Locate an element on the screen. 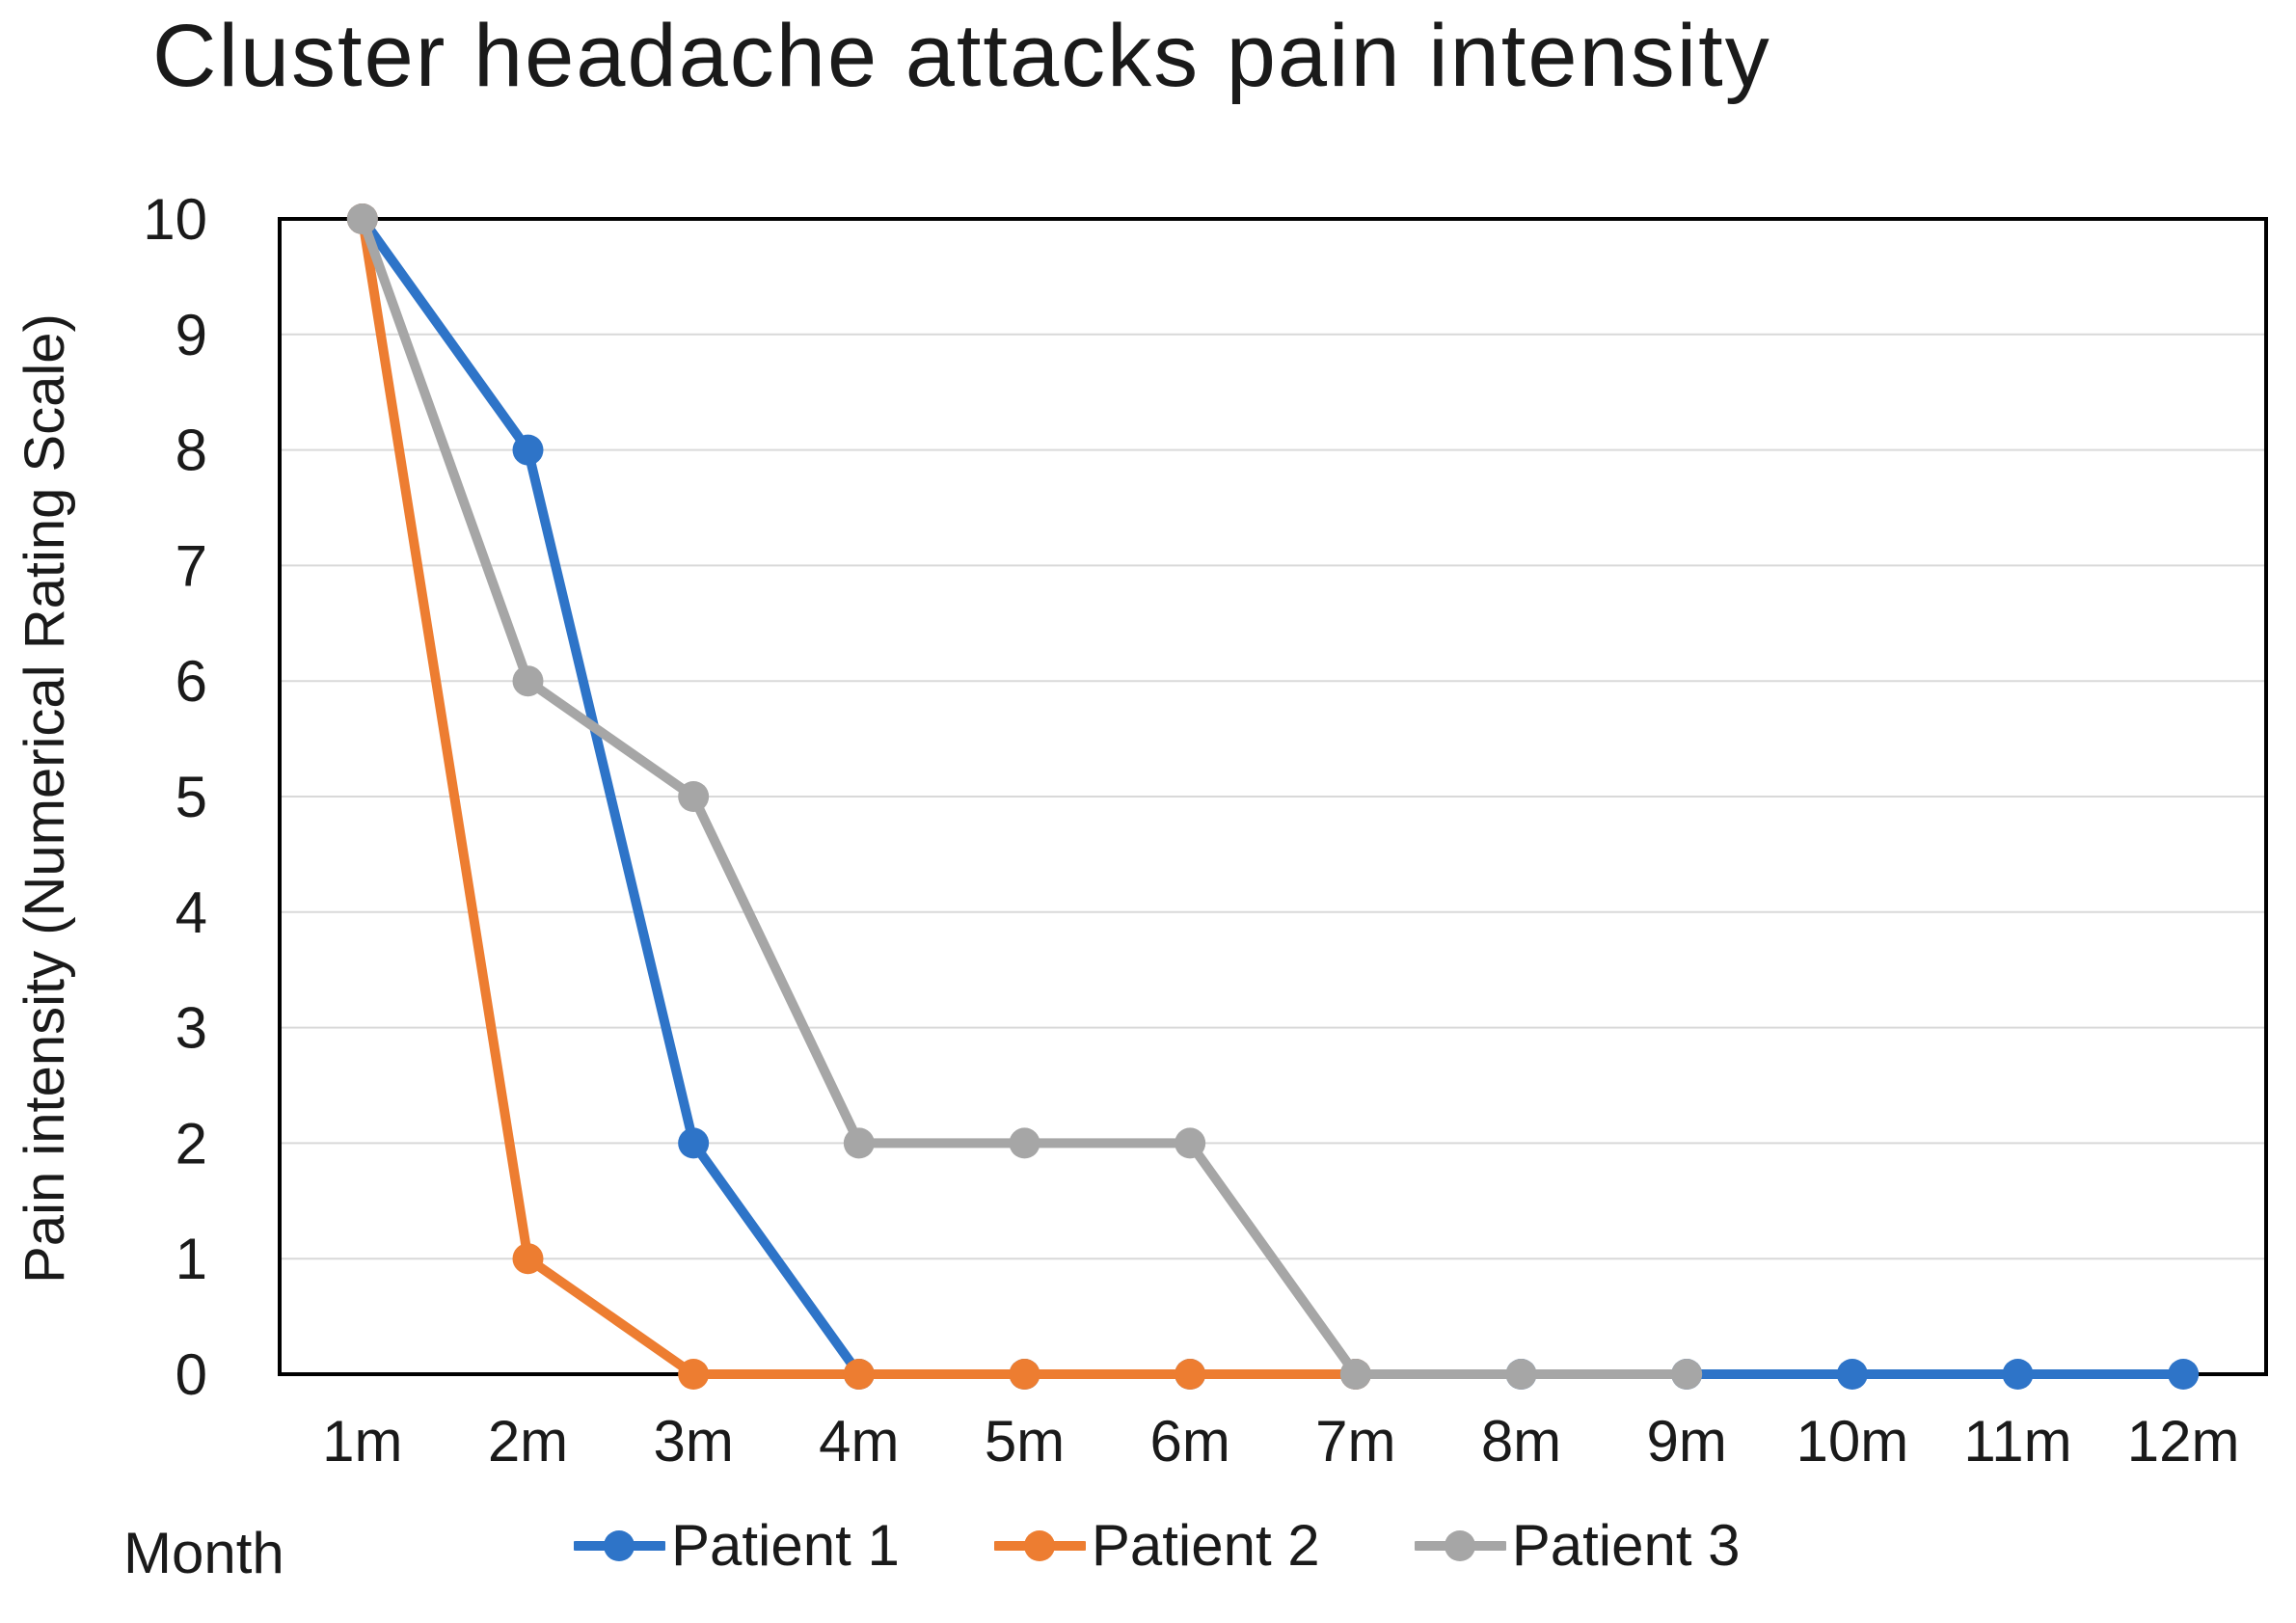 The image size is (2296, 1623). y-tick-label: 3 is located at coordinates (191, 1029).